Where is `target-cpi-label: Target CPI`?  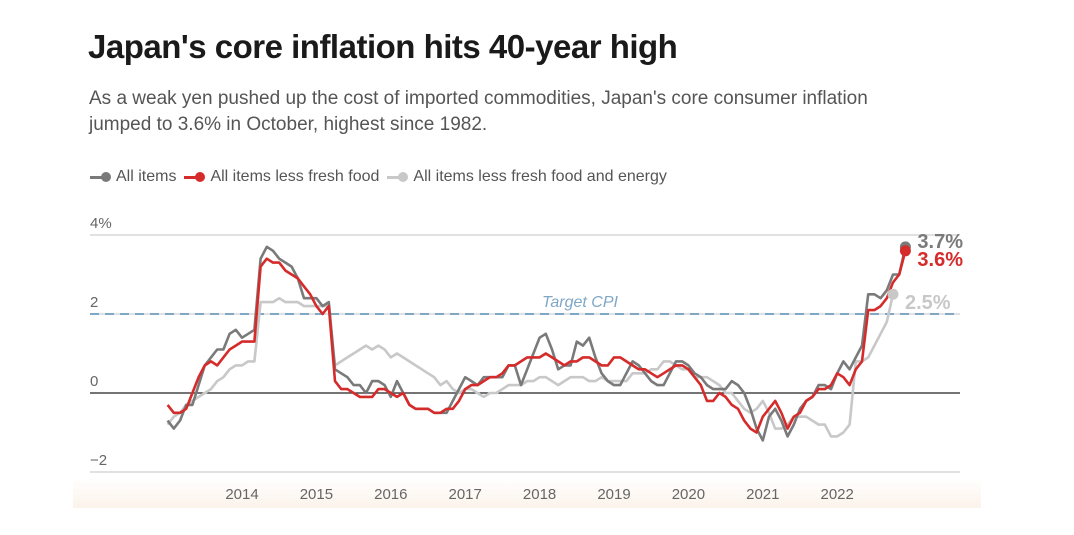
target-cpi-label: Target CPI is located at coordinates (580, 302).